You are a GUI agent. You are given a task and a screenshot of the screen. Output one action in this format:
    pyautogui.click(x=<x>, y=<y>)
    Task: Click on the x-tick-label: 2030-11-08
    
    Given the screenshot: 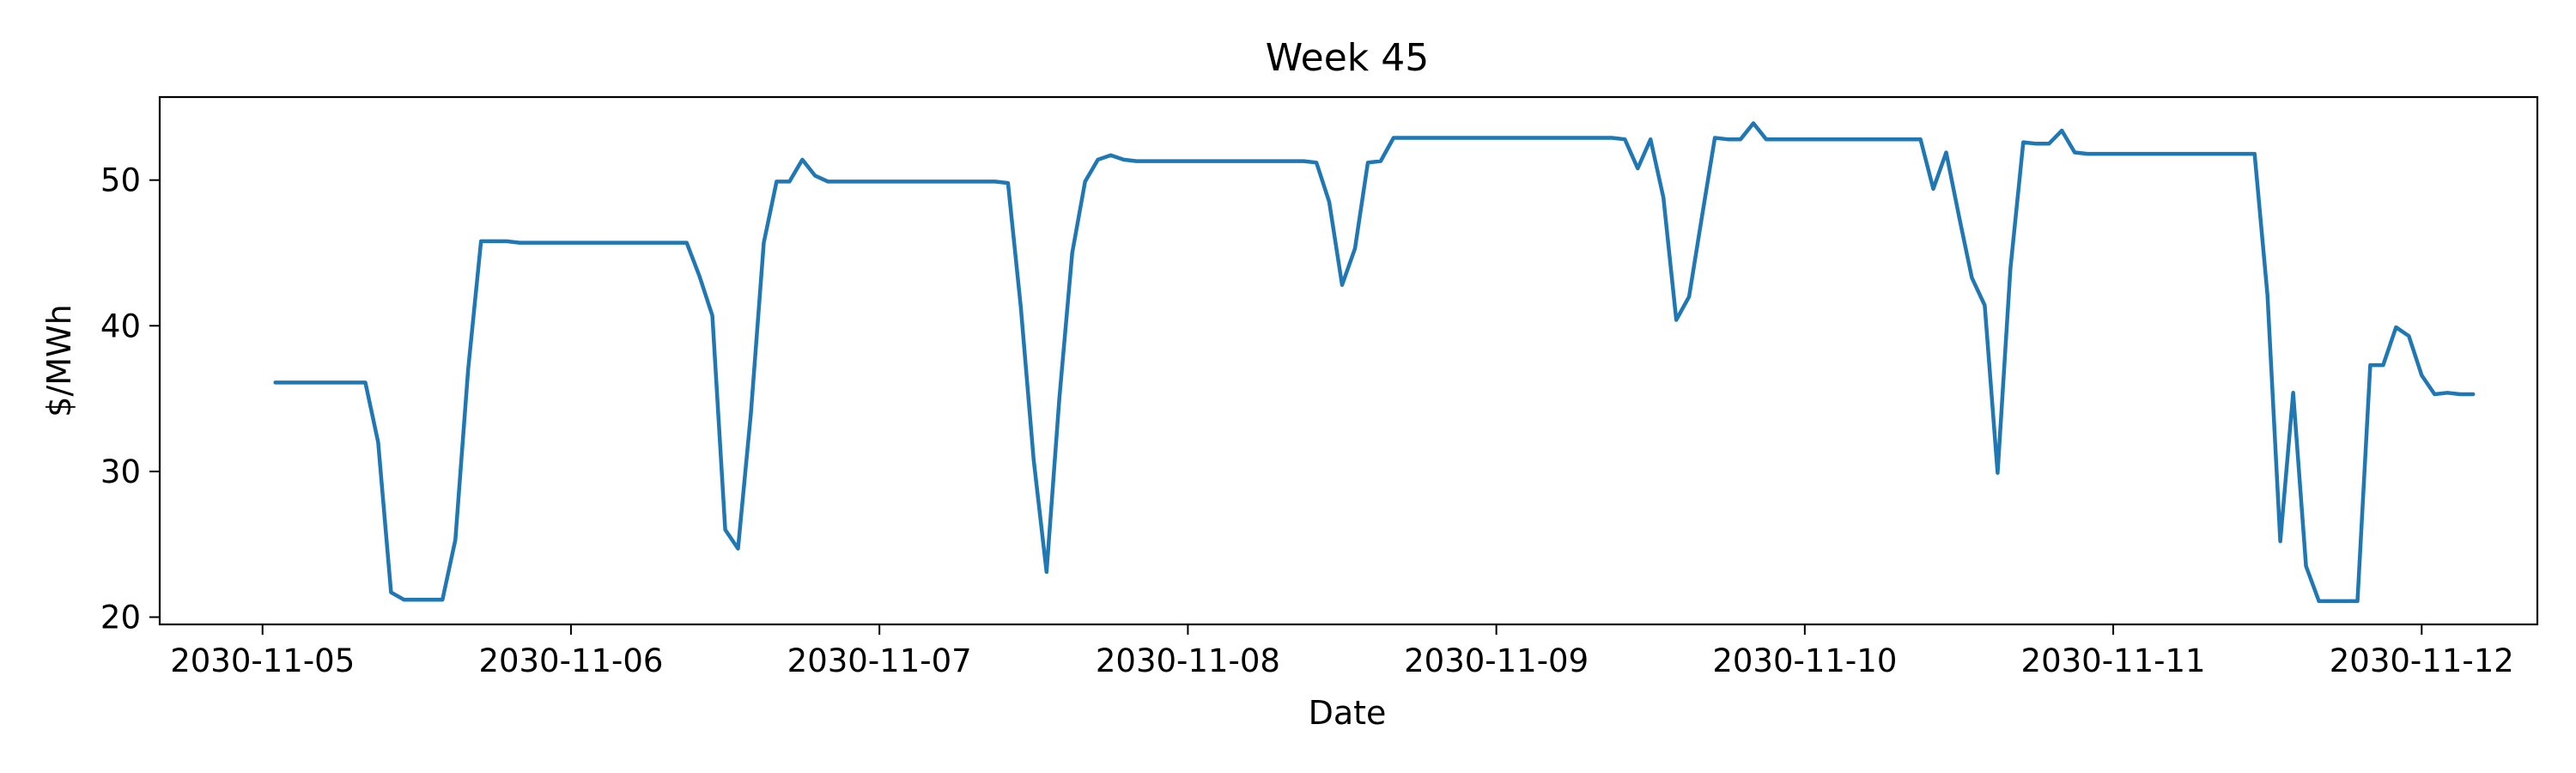 What is the action you would take?
    pyautogui.click(x=1188, y=660)
    